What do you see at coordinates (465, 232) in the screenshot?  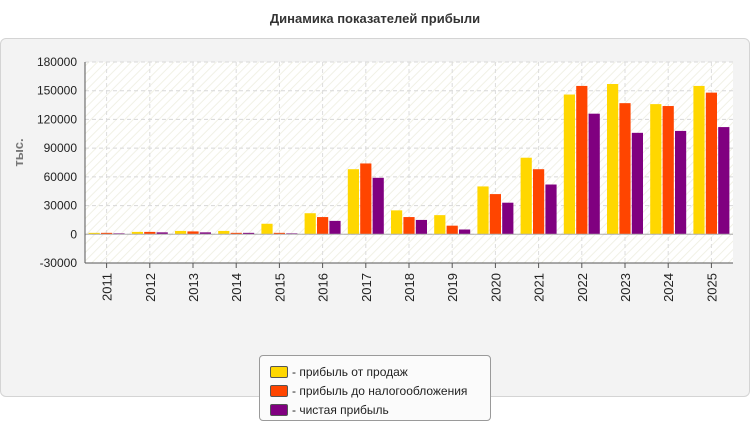 I see `bar-3-2019` at bounding box center [465, 232].